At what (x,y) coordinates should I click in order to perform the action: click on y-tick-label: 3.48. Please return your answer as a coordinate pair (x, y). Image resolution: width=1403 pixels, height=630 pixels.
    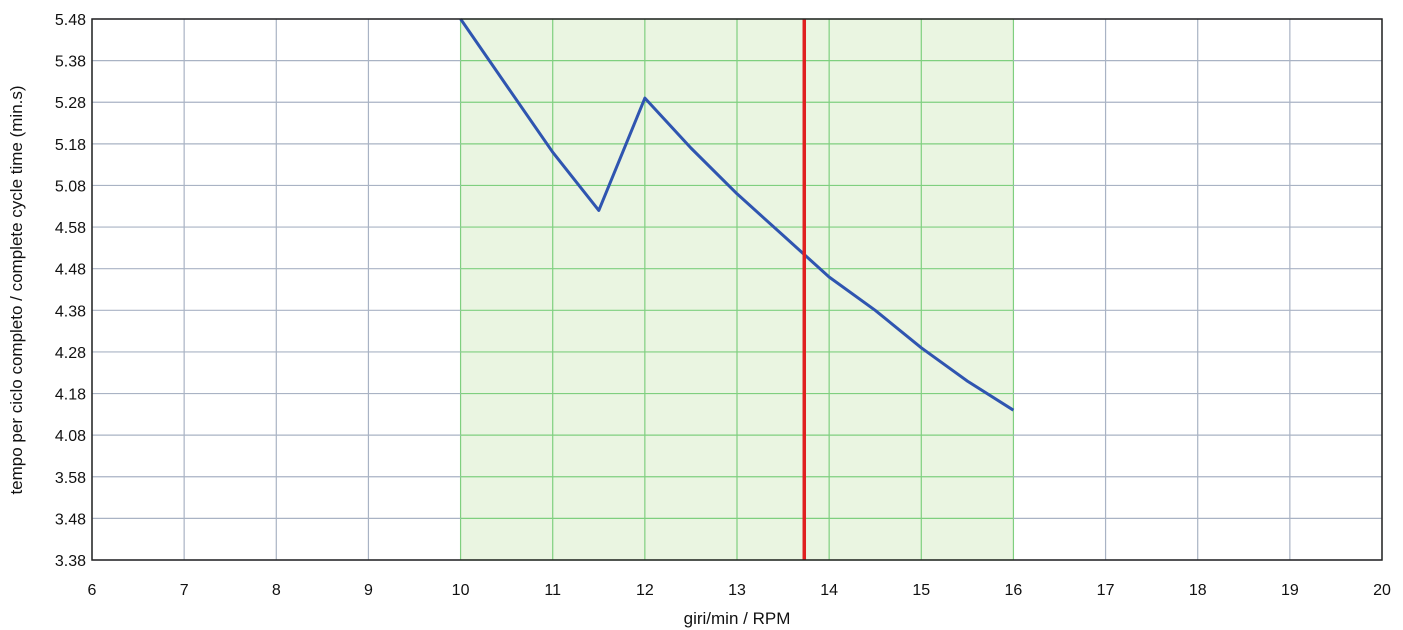
    Looking at the image, I should click on (70, 519).